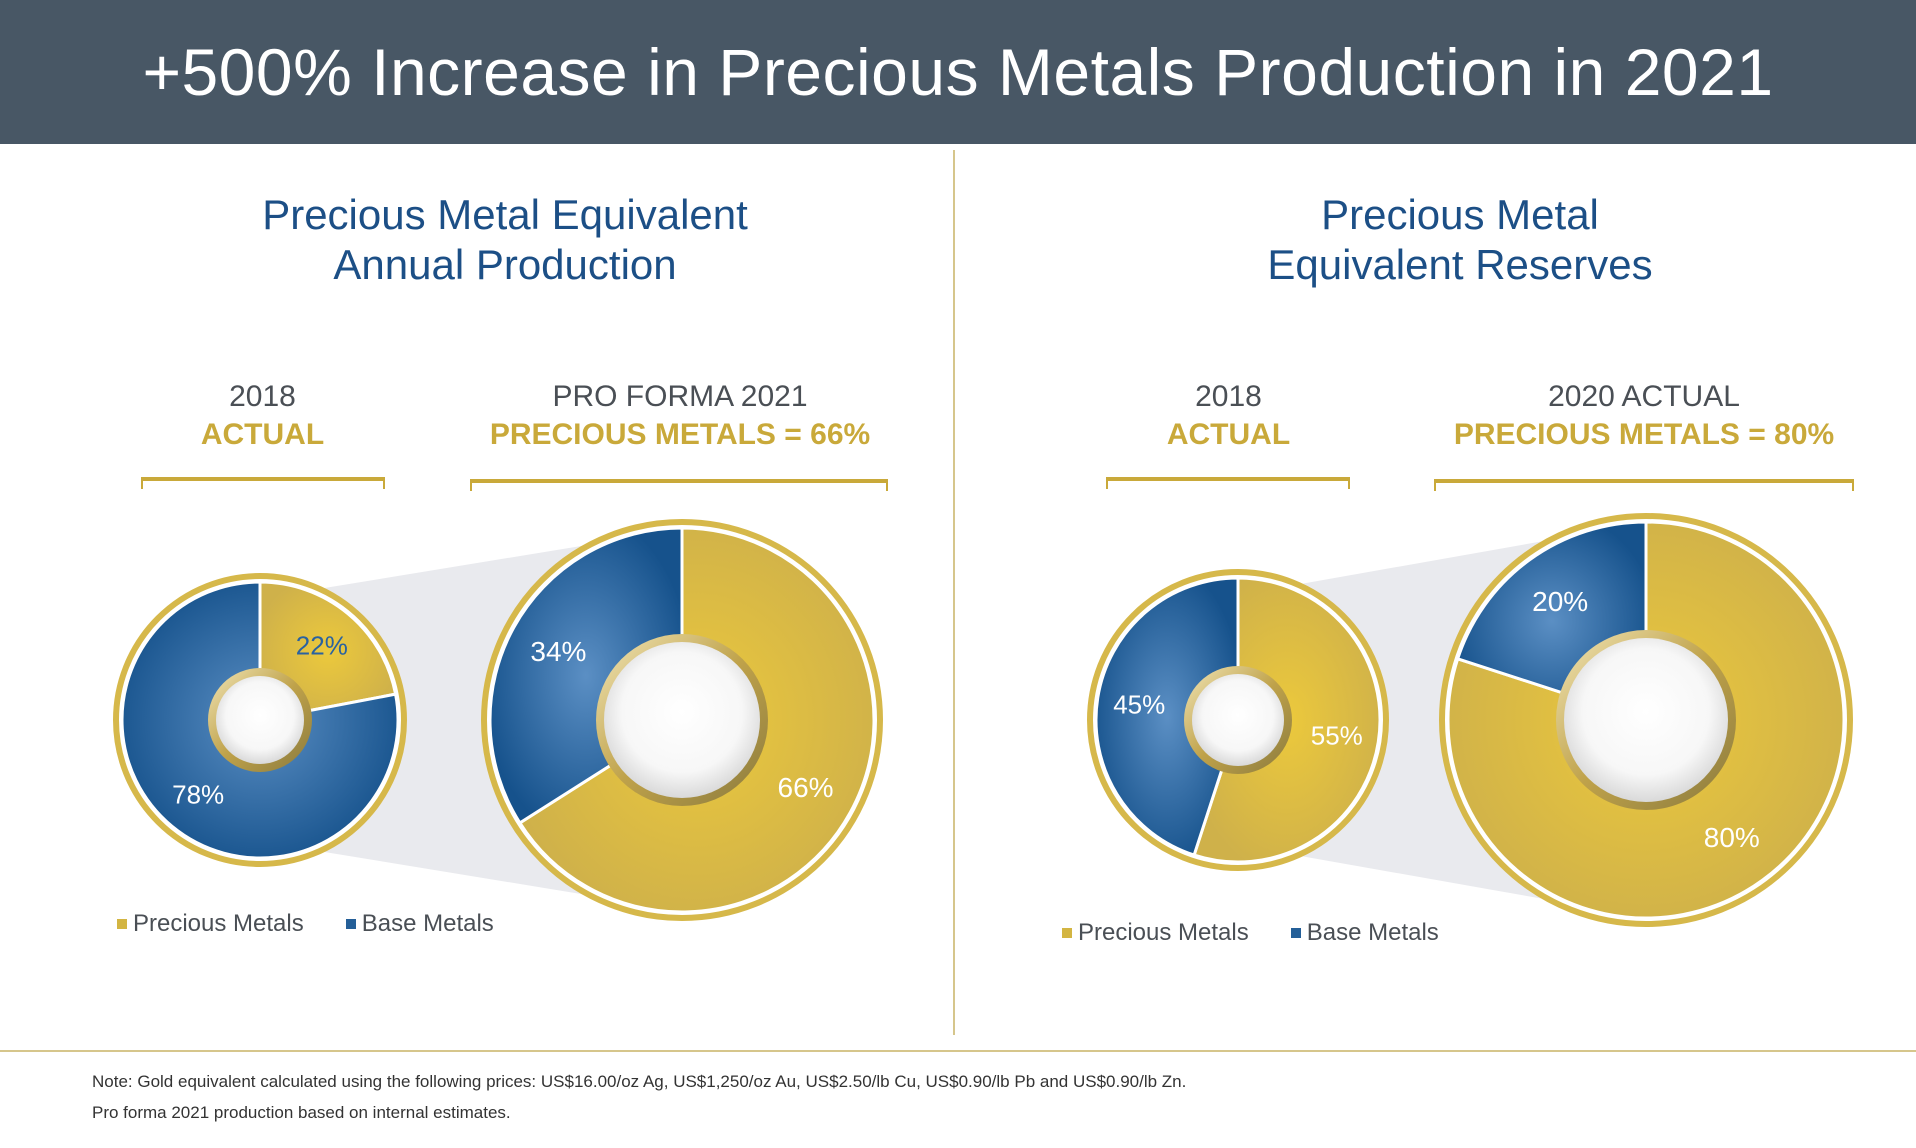 The height and width of the screenshot is (1148, 1916). What do you see at coordinates (262, 434) in the screenshot?
I see `left-subtitle-2018-actual: ACTUAL` at bounding box center [262, 434].